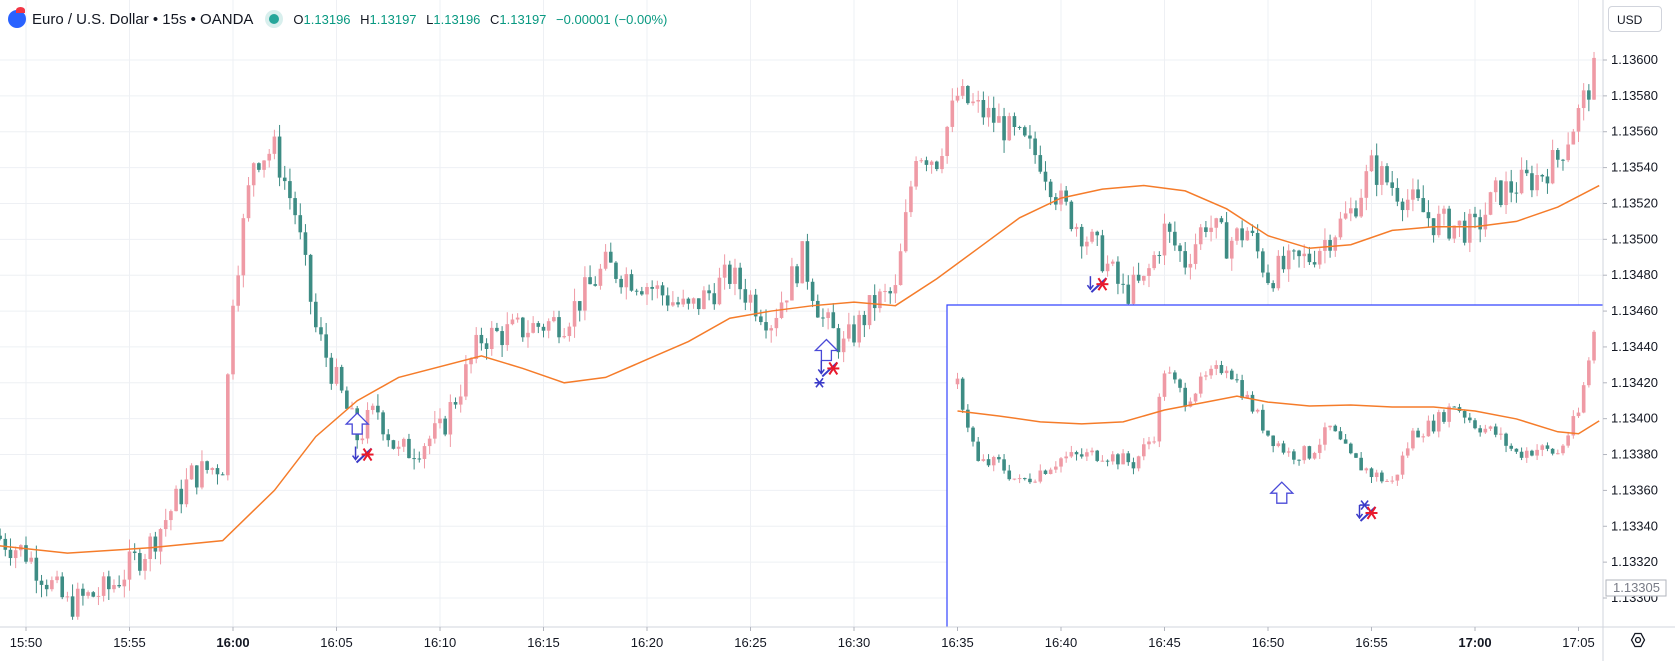  I want to click on low-value: 1.13196, so click(457, 19).